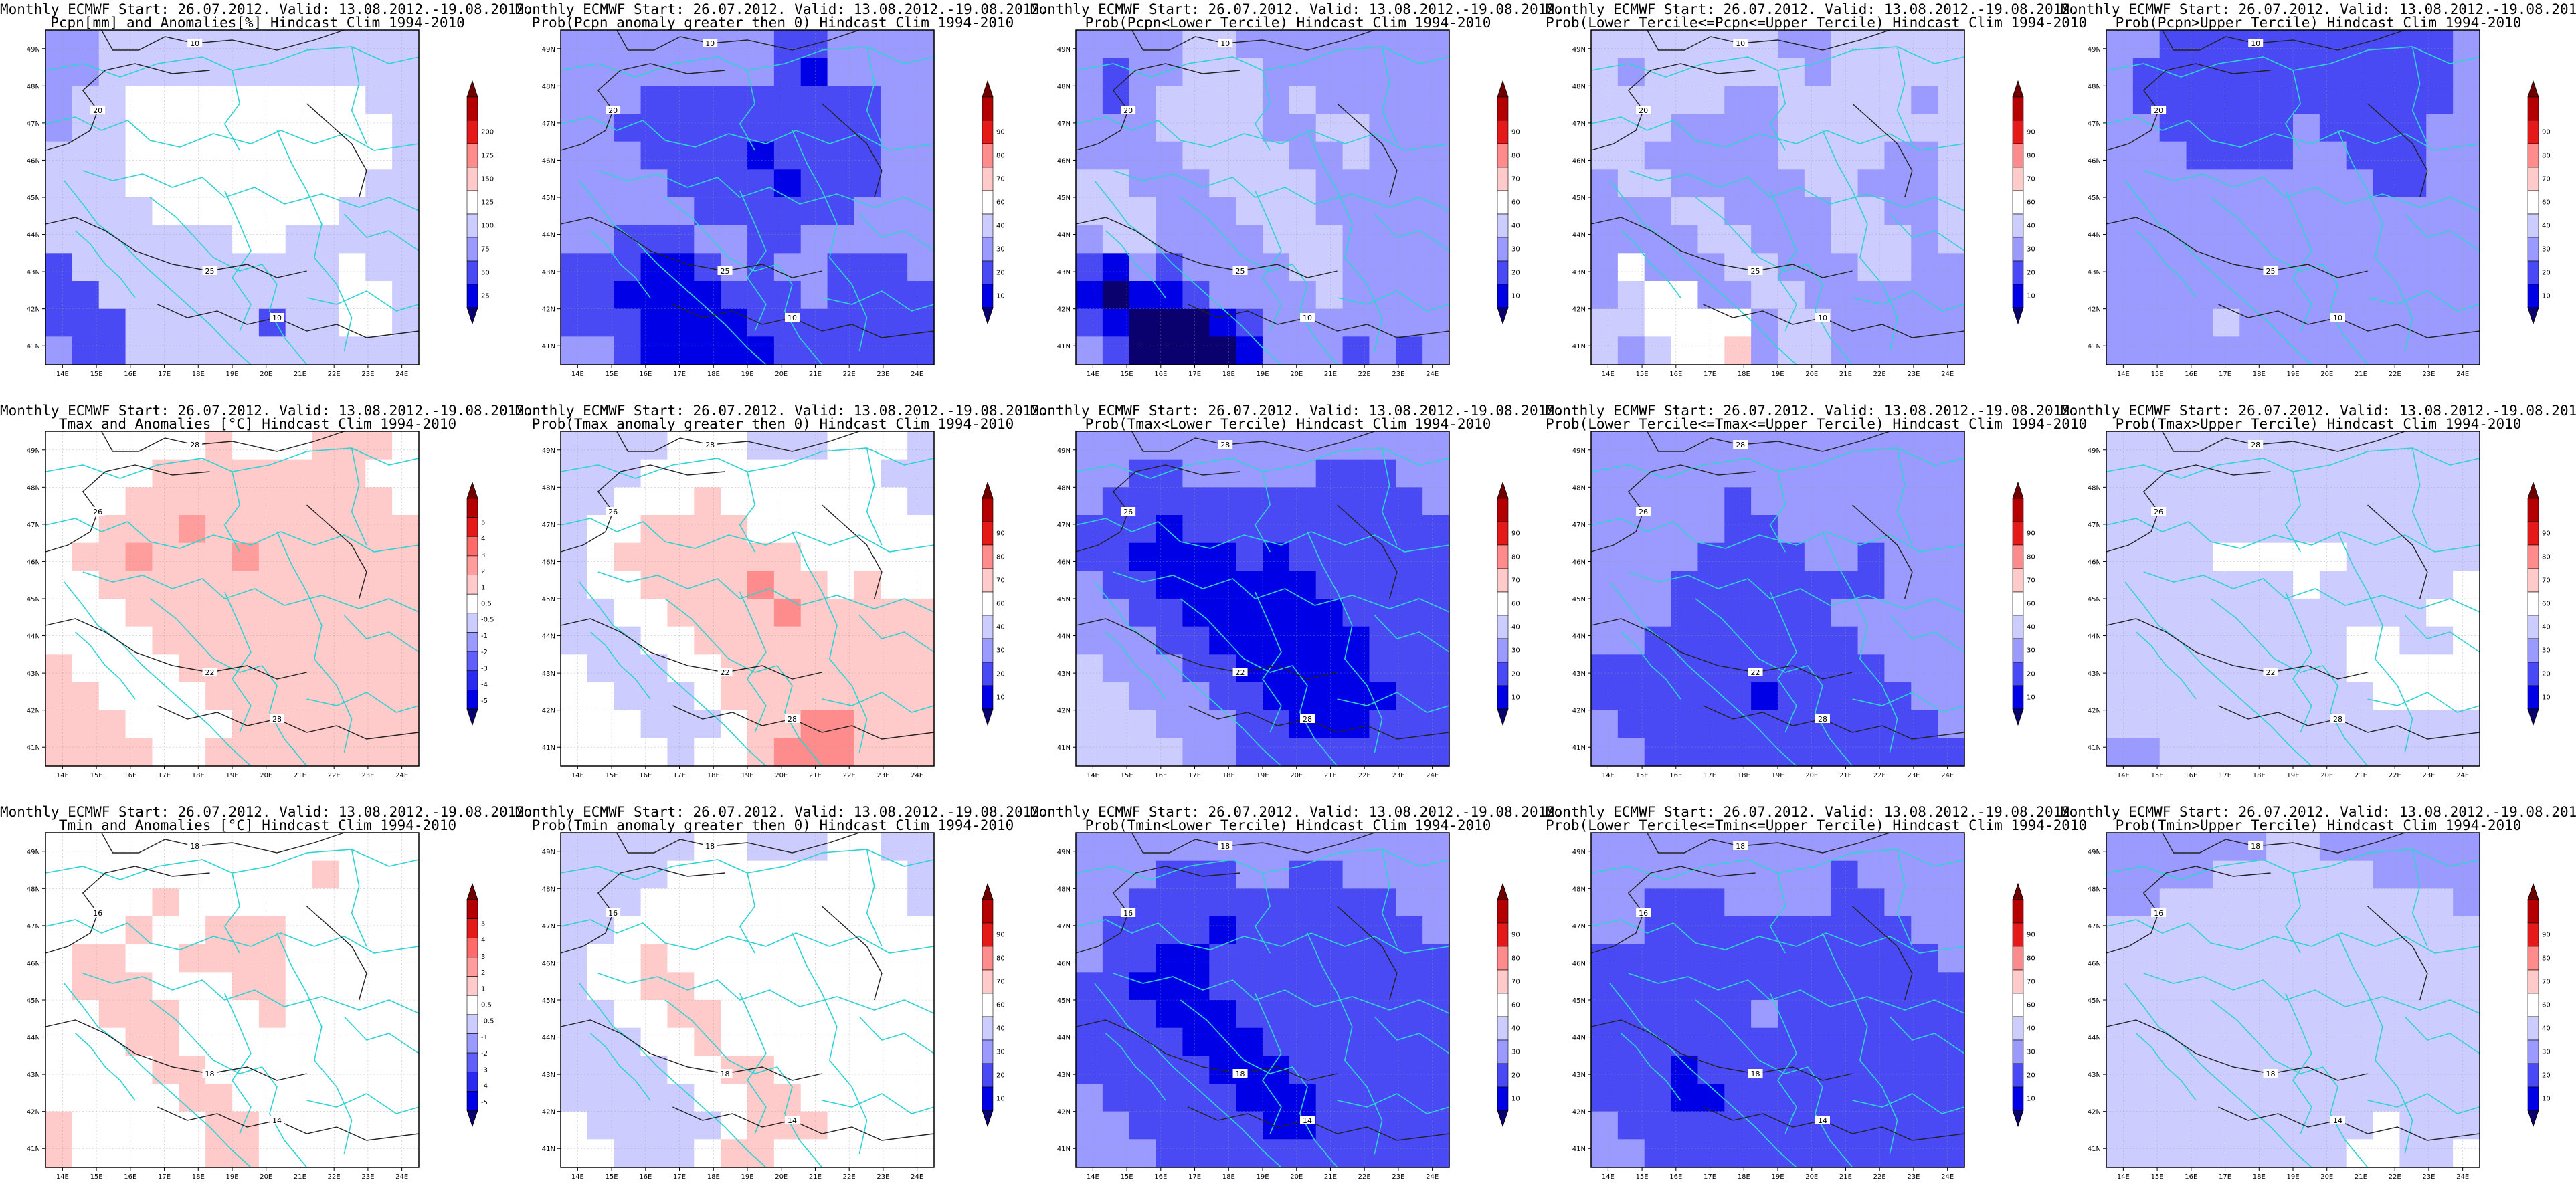 The width and height of the screenshot is (2576, 1204). What do you see at coordinates (1064, 926) in the screenshot?
I see `lat-tick-label: 47N` at bounding box center [1064, 926].